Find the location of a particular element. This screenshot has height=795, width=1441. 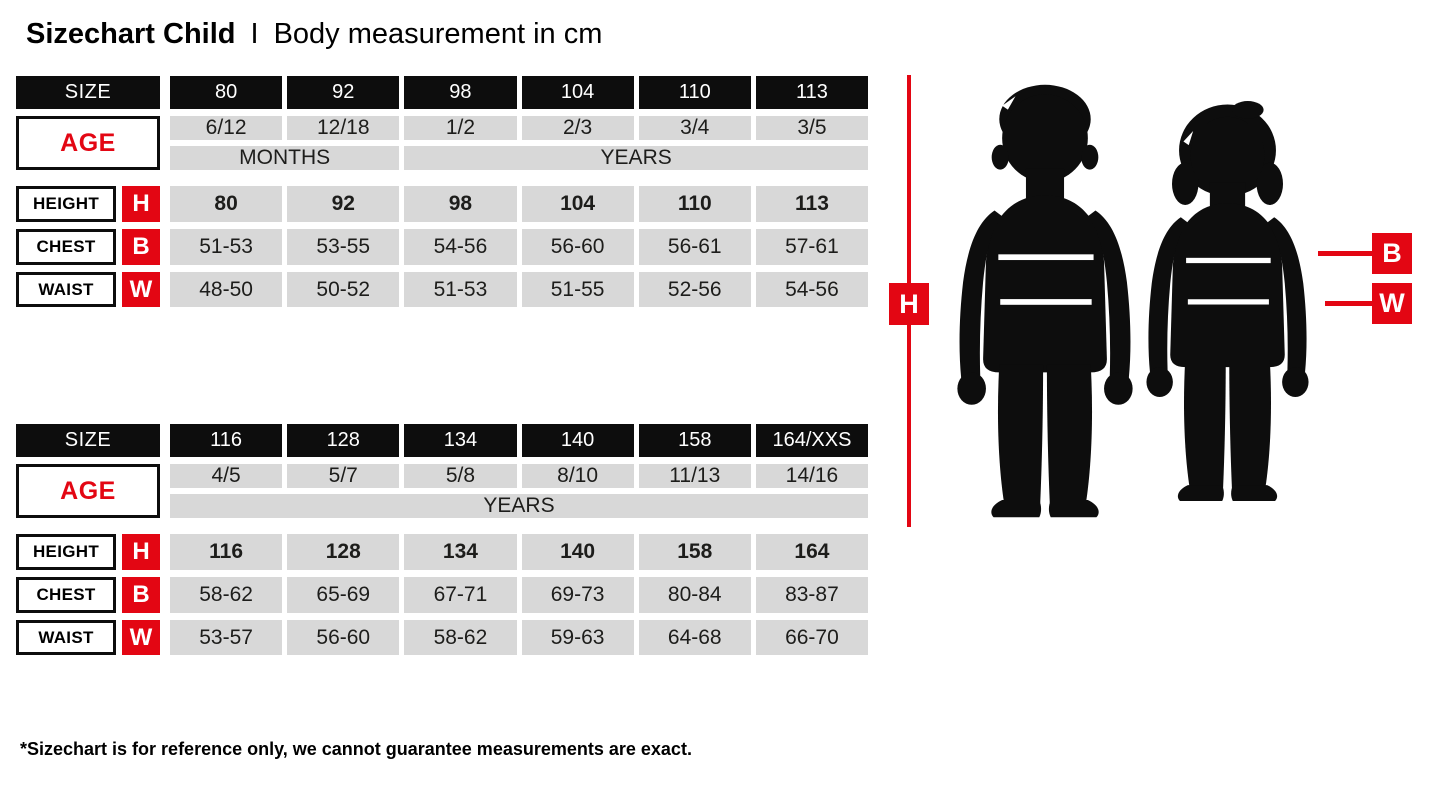

height-cell: 134 is located at coordinates (460, 552).